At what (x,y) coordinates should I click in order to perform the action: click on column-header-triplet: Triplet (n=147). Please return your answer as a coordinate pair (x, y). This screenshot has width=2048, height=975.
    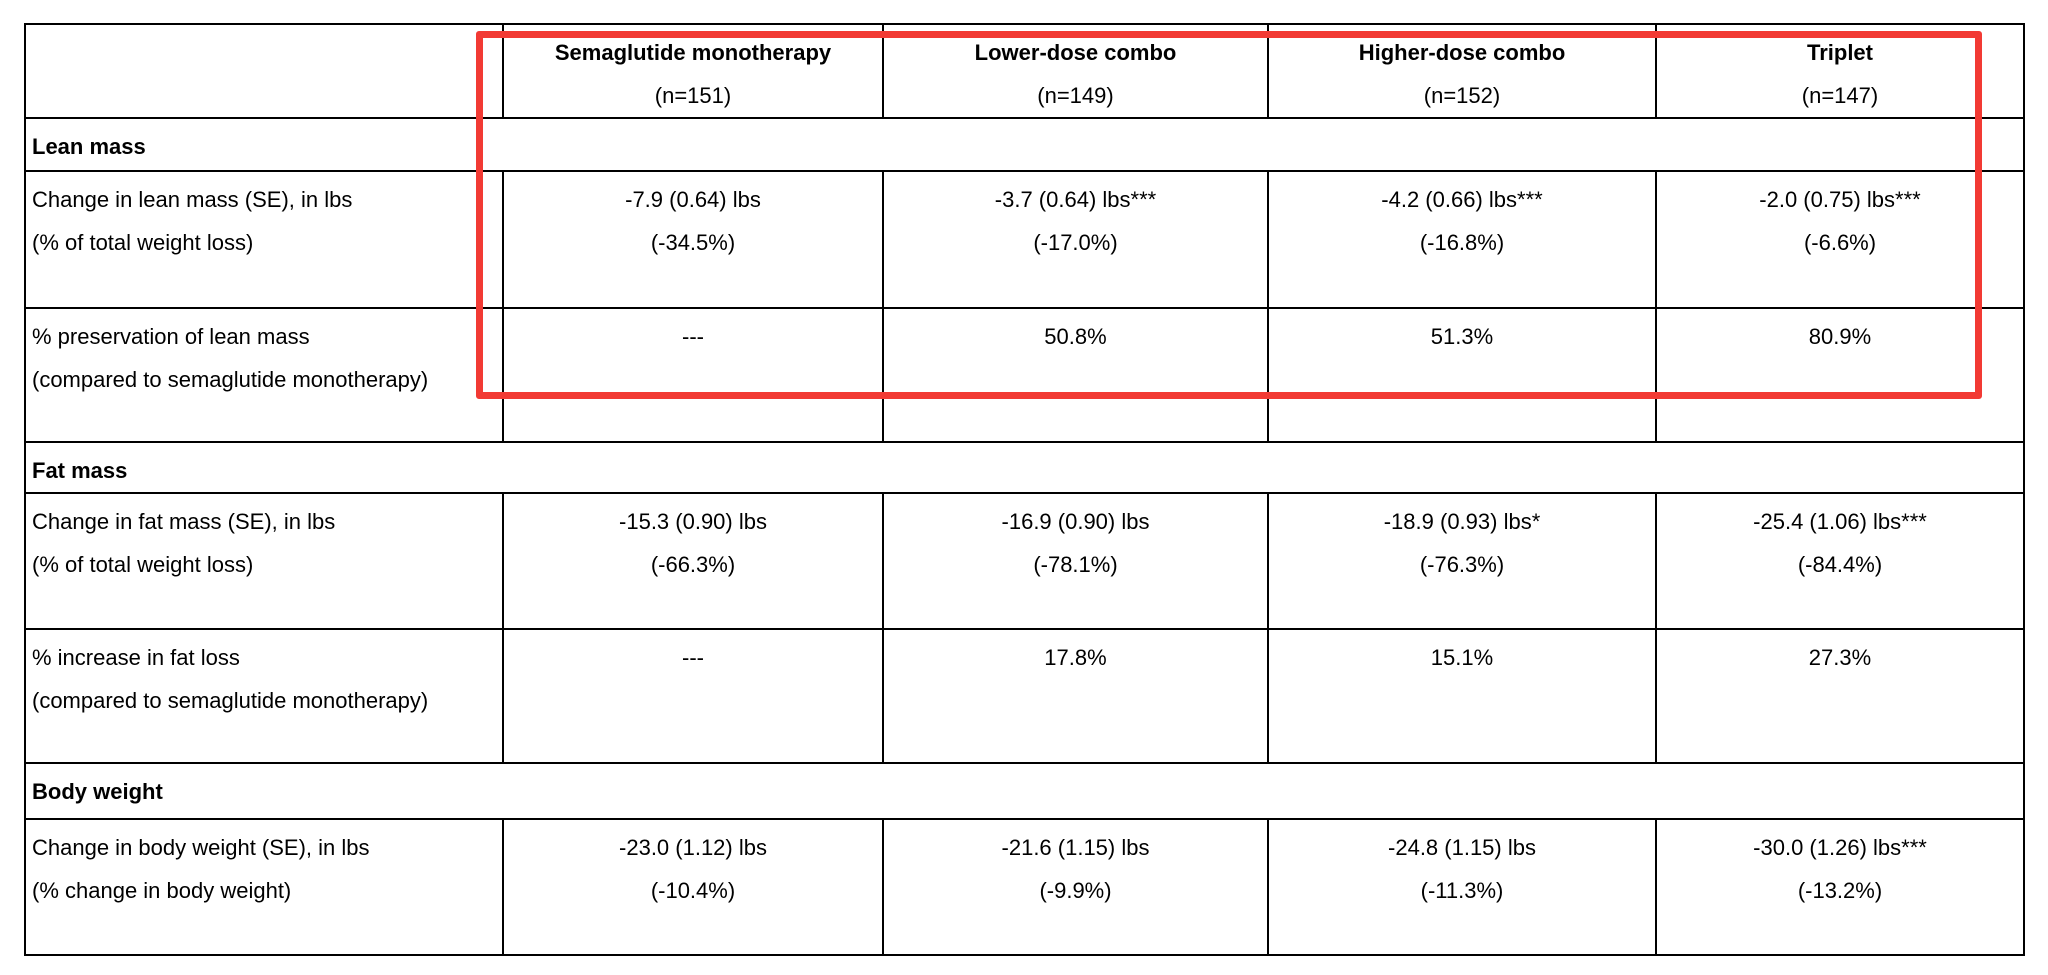
    Looking at the image, I should click on (1840, 71).